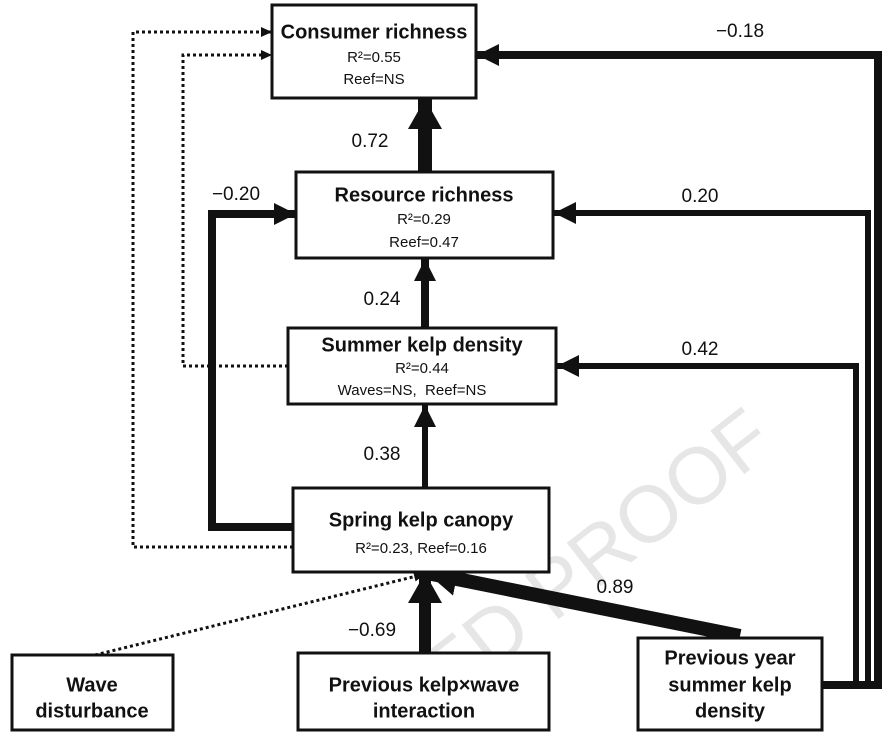 This screenshot has height=739, width=894. Describe the element at coordinates (729, 658) in the screenshot. I see `node-label: Previous year` at that location.